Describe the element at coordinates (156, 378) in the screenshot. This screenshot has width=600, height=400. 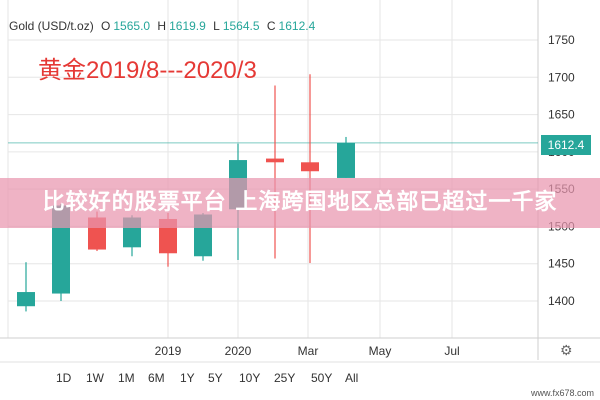
I see `range-button-6m: 6M` at that location.